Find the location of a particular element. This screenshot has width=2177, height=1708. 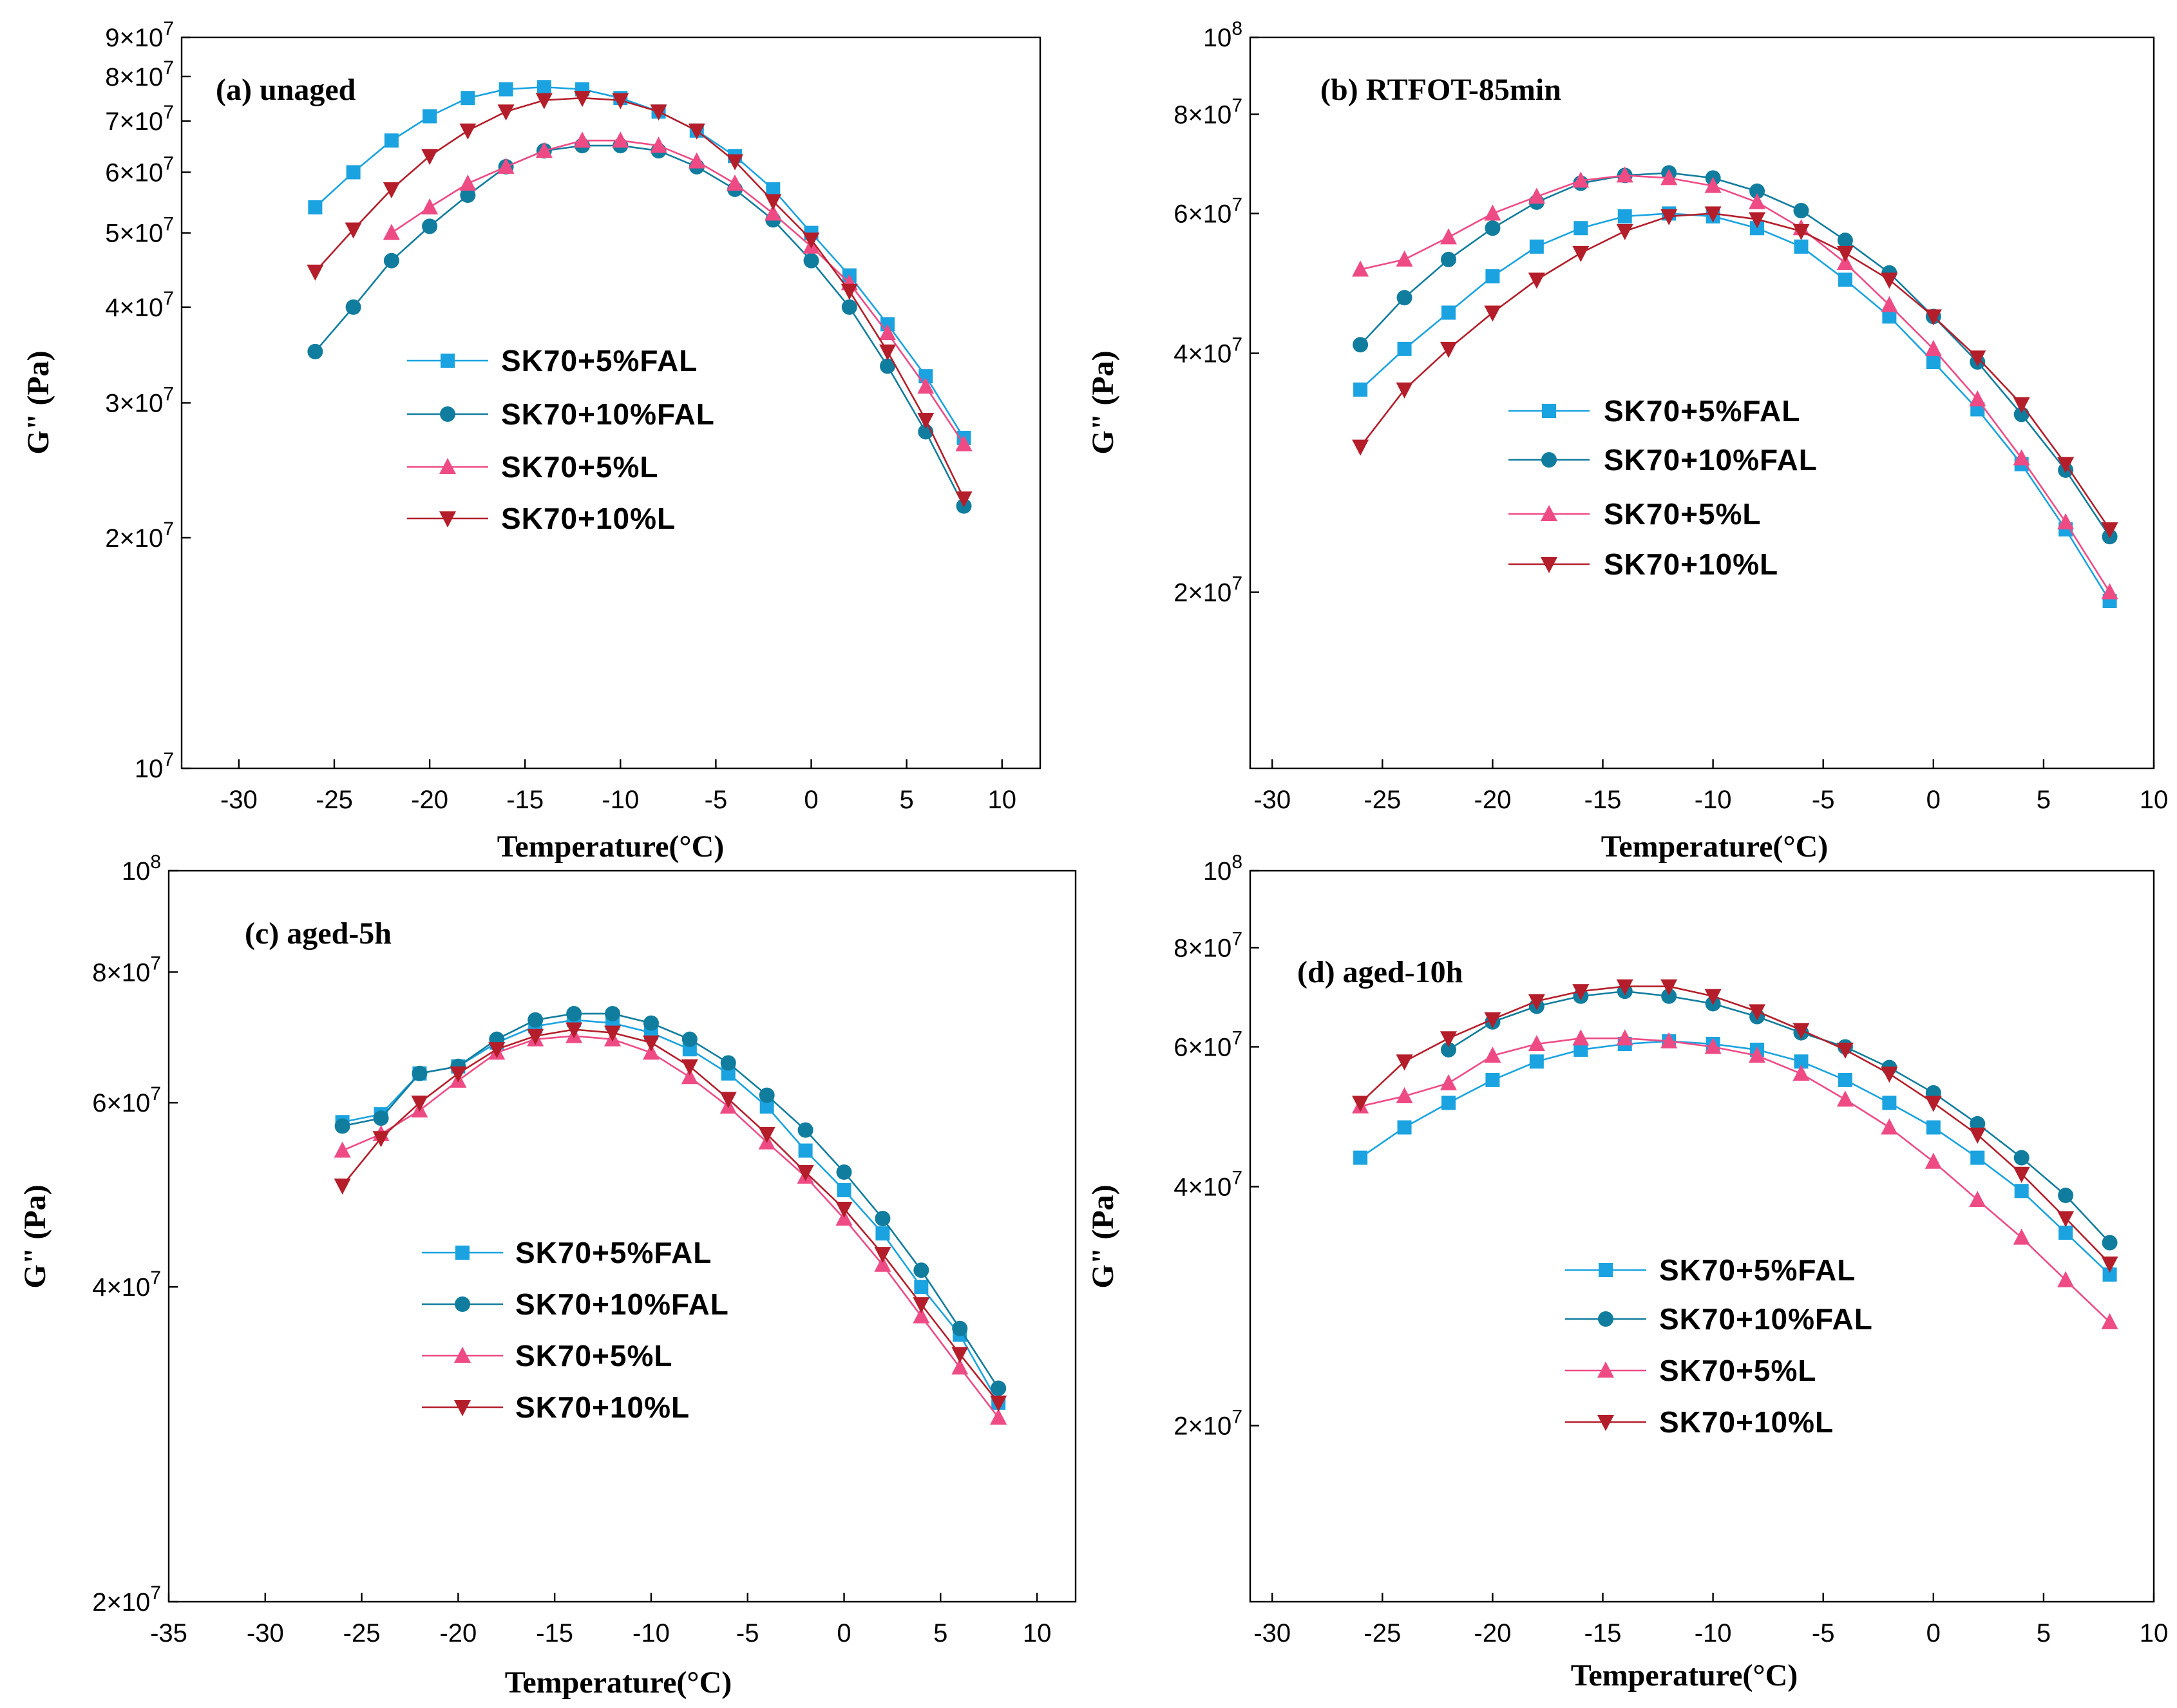

y-tick-label: 5×10⁷ is located at coordinates (139, 231).